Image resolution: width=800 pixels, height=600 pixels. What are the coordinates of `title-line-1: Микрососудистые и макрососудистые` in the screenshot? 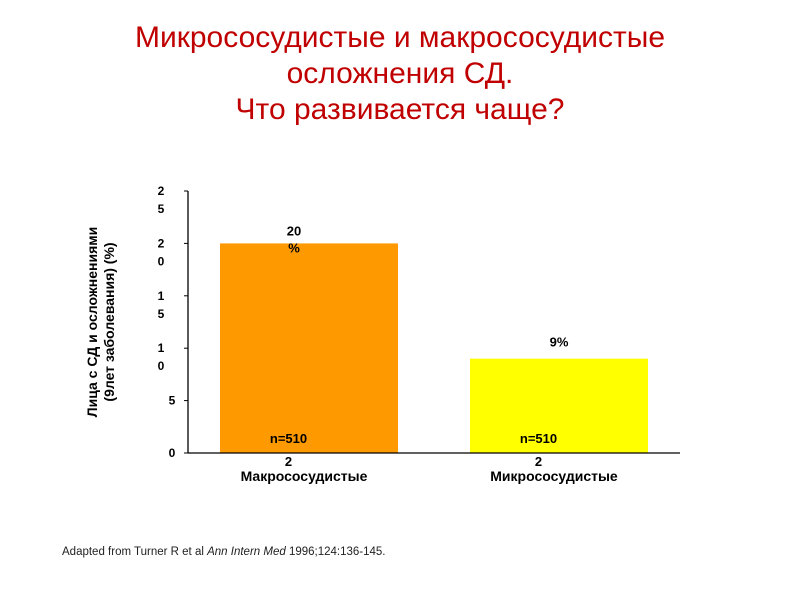 It's located at (400, 37).